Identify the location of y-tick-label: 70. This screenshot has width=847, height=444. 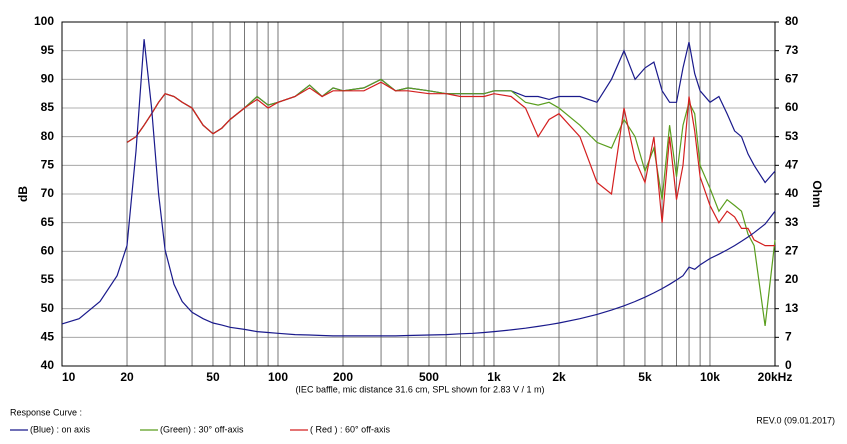
(48, 193).